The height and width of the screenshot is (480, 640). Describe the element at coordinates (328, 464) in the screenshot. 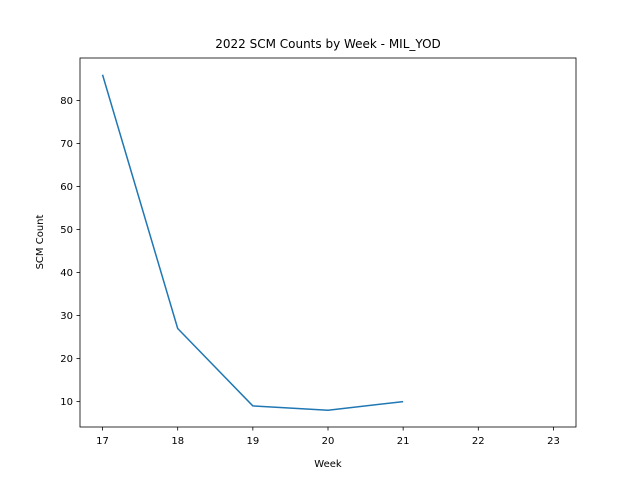

I see `x-axis-label: Week` at that location.